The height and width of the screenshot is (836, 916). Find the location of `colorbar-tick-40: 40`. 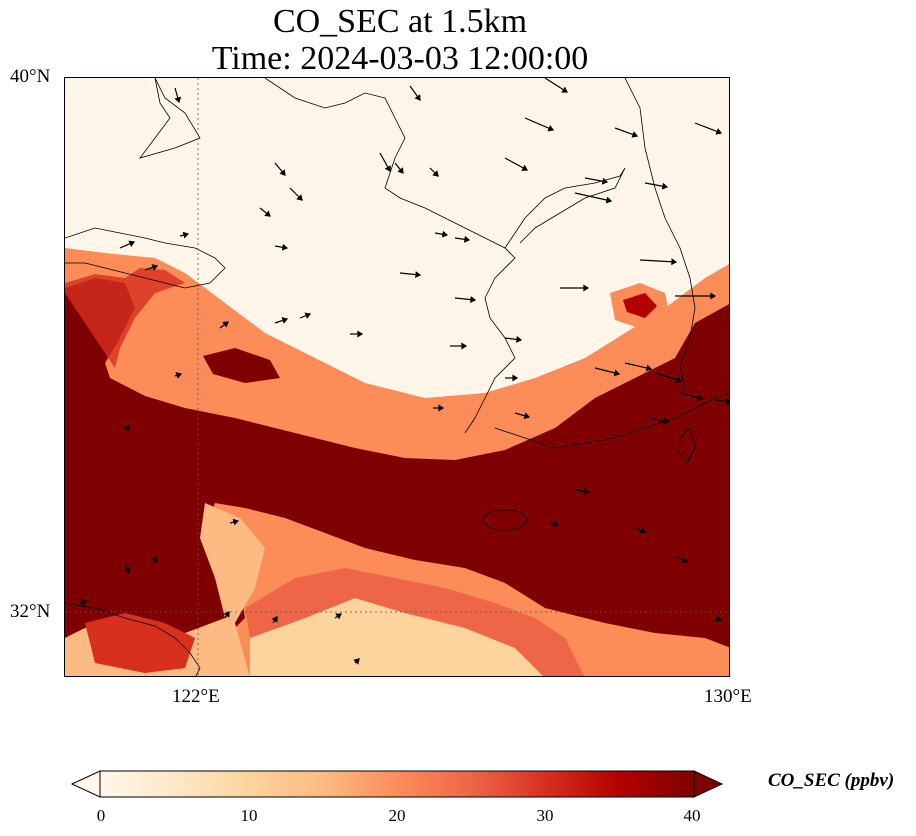

colorbar-tick-40: 40 is located at coordinates (692, 815).